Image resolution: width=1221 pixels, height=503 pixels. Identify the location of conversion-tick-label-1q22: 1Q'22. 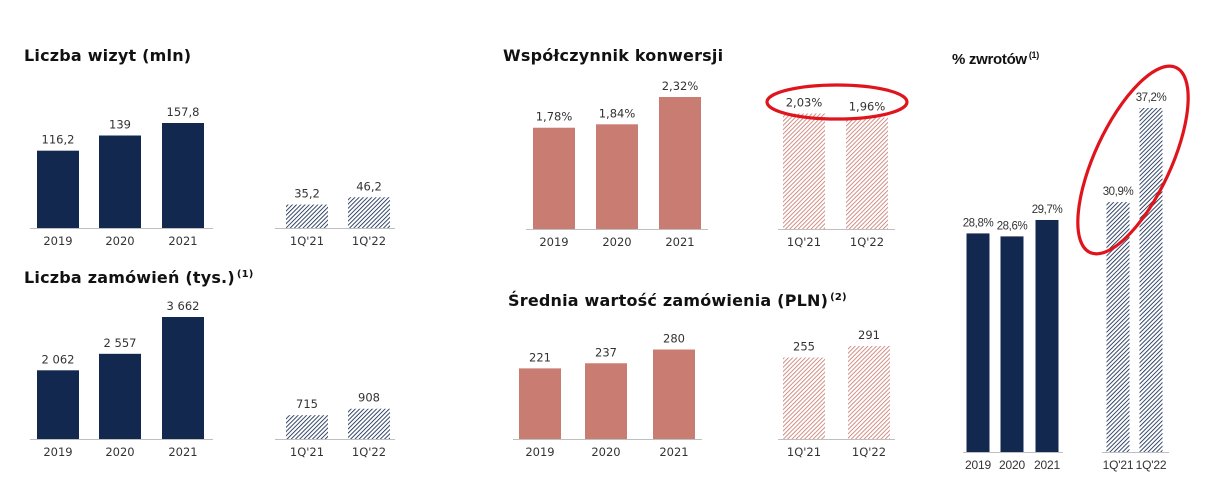
(867, 242).